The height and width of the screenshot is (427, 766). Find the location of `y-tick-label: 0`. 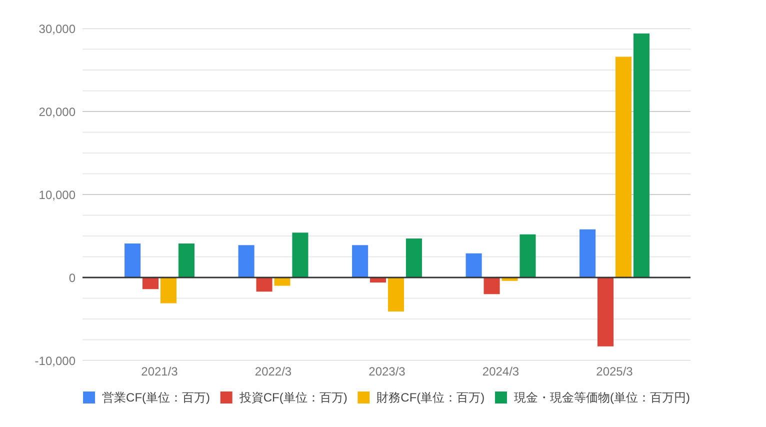

y-tick-label: 0 is located at coordinates (72, 278).